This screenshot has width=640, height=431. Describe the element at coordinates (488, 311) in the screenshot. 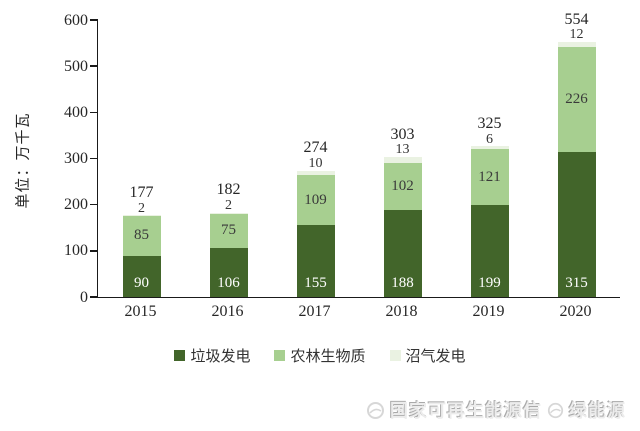

I see `x-tick-label: 2019` at that location.